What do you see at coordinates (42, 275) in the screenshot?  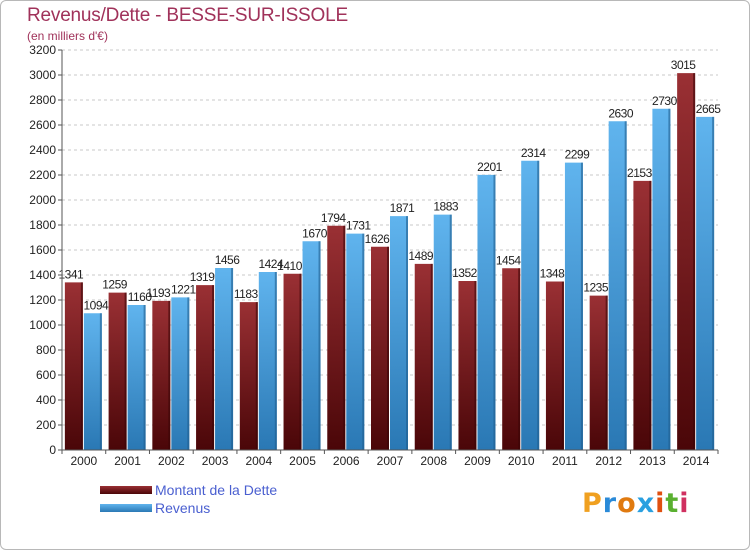 I see `y-tick-label: 1400` at bounding box center [42, 275].